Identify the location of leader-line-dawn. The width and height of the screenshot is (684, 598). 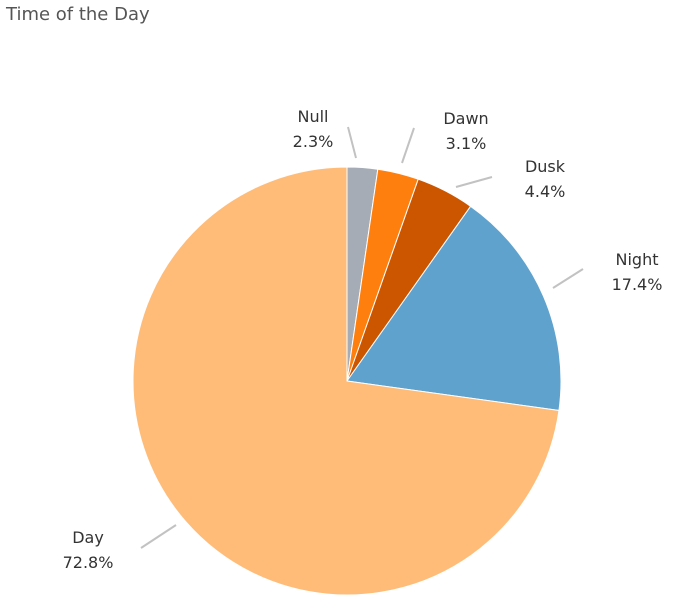
(408, 145).